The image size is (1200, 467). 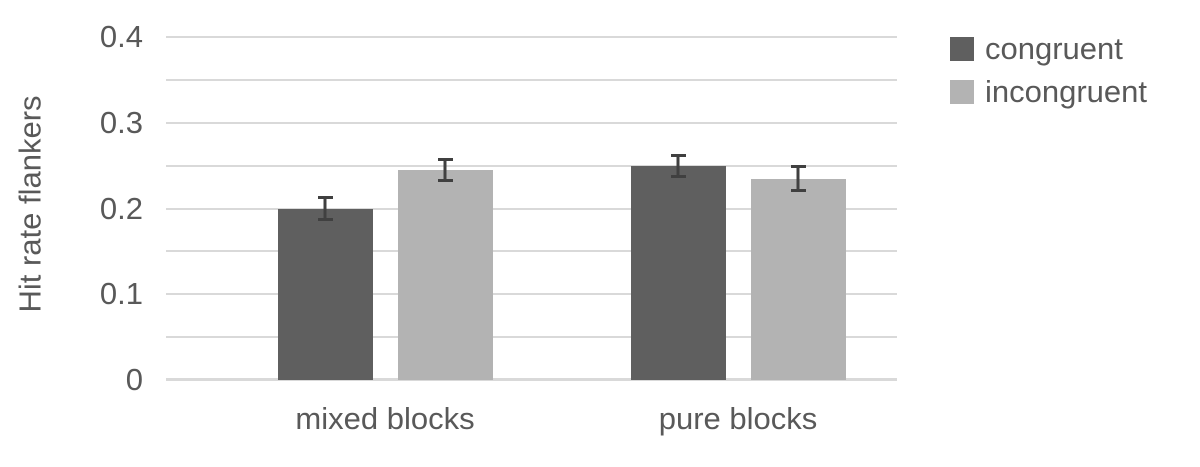 What do you see at coordinates (121, 294) in the screenshot?
I see `y-tick-label: 0.1` at bounding box center [121, 294].